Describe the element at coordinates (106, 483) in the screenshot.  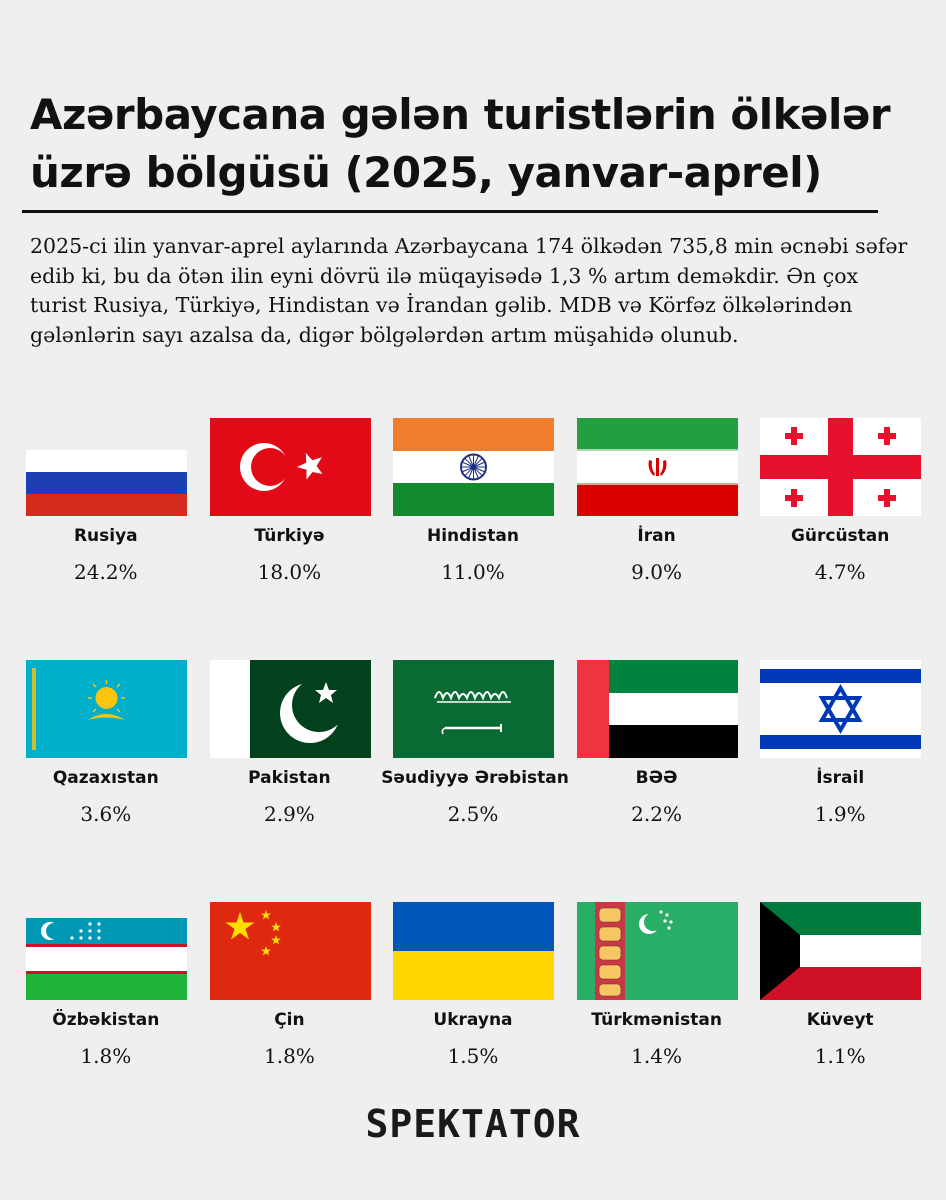
I see `russia-flag-icon` at that location.